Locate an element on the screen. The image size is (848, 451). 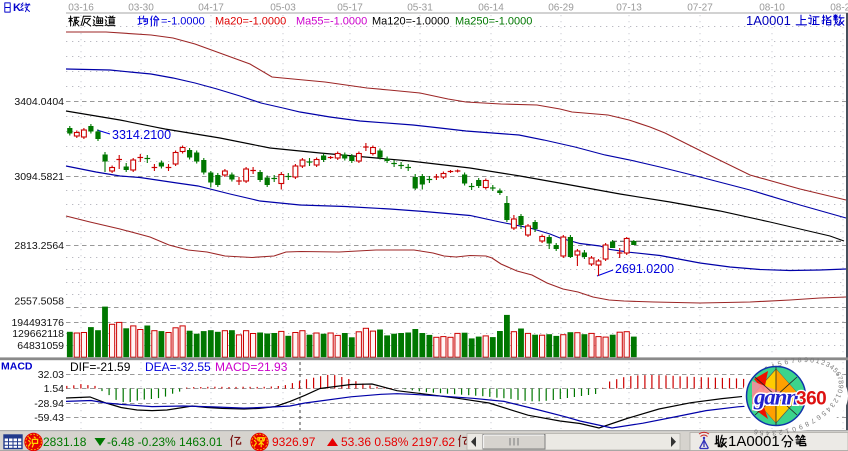
svg-text: 07-27 is located at coordinates (700, 8).